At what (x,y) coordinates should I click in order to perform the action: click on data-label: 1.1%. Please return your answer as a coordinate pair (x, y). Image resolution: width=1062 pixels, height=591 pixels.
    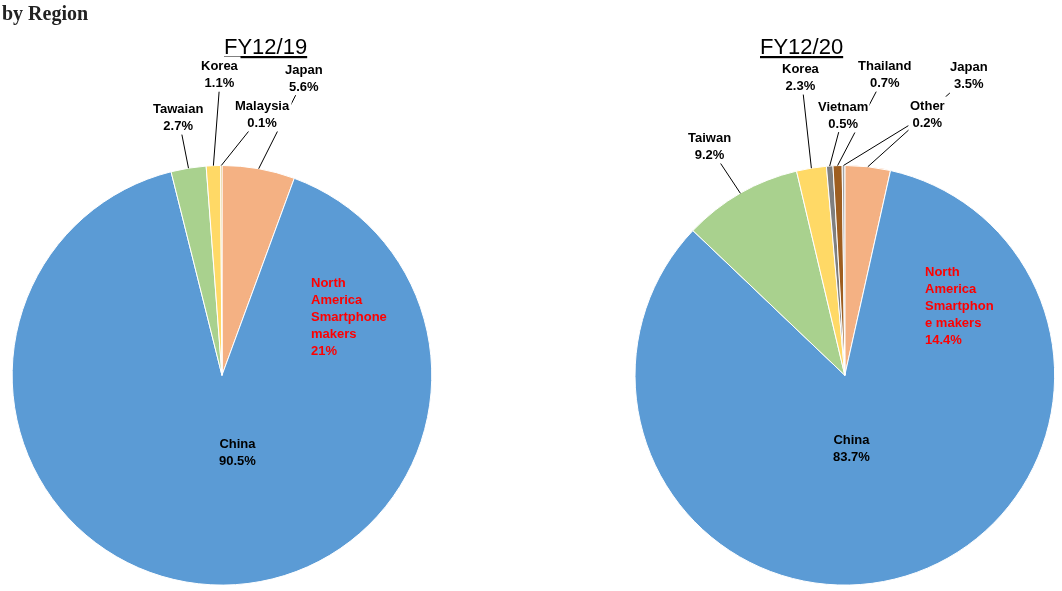
    Looking at the image, I should click on (219, 82).